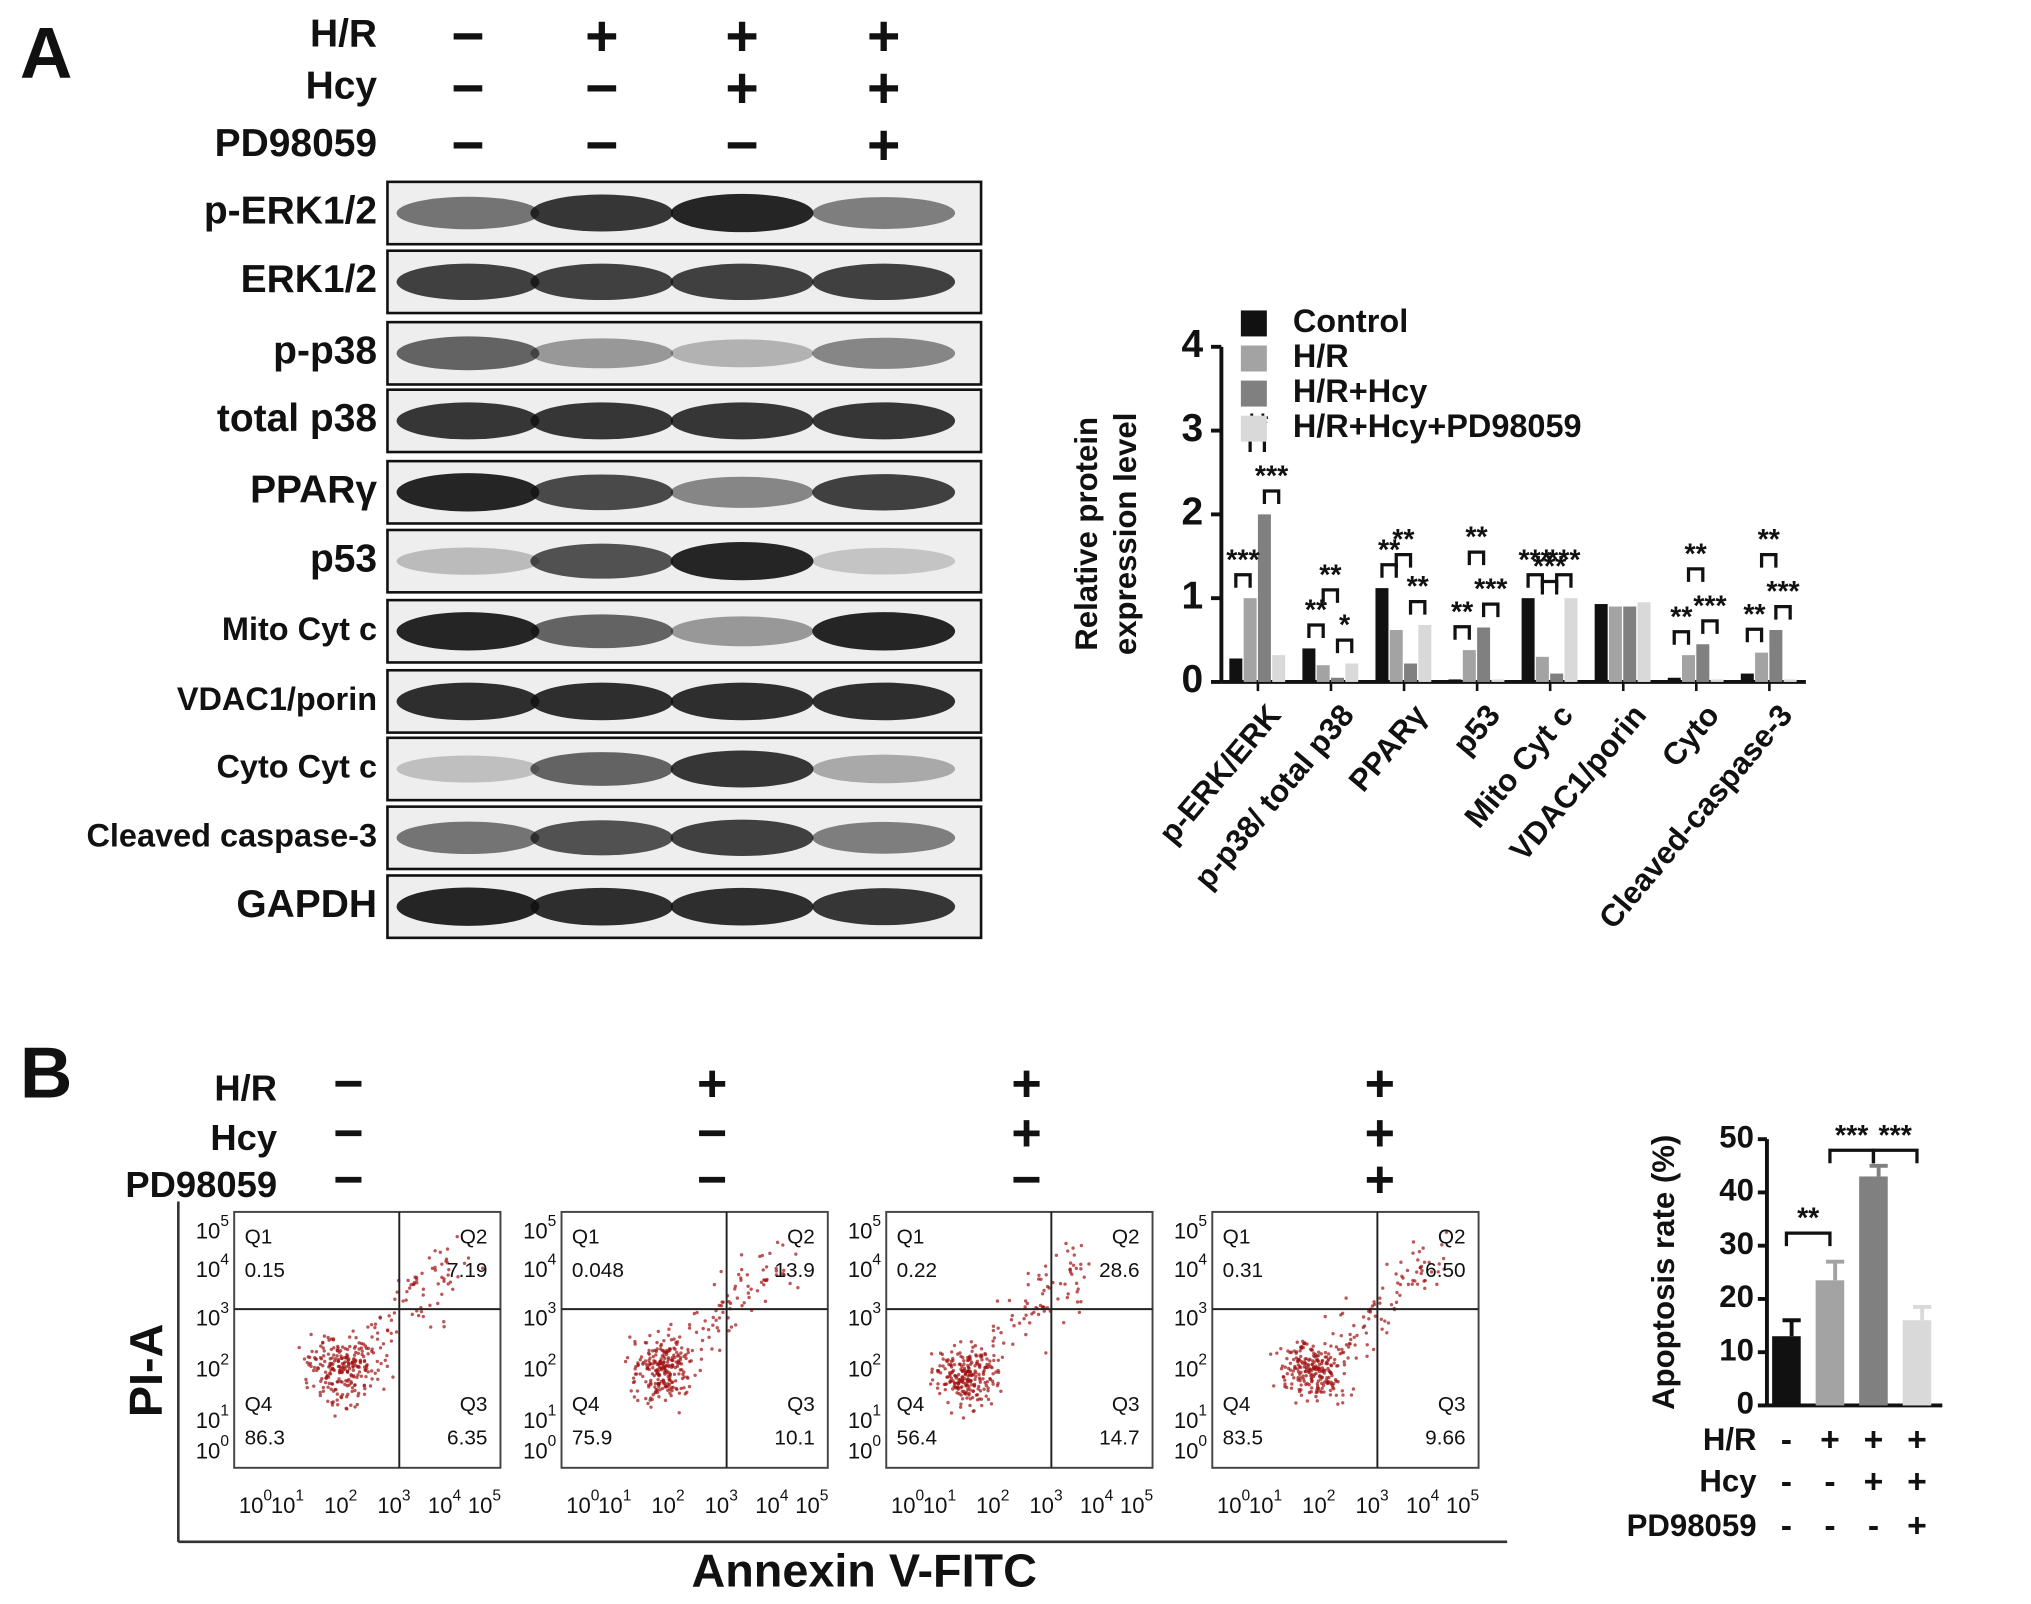  What do you see at coordinates (1243, 1438) in the screenshot?
I see `quadrant-value: 83.5` at bounding box center [1243, 1438].